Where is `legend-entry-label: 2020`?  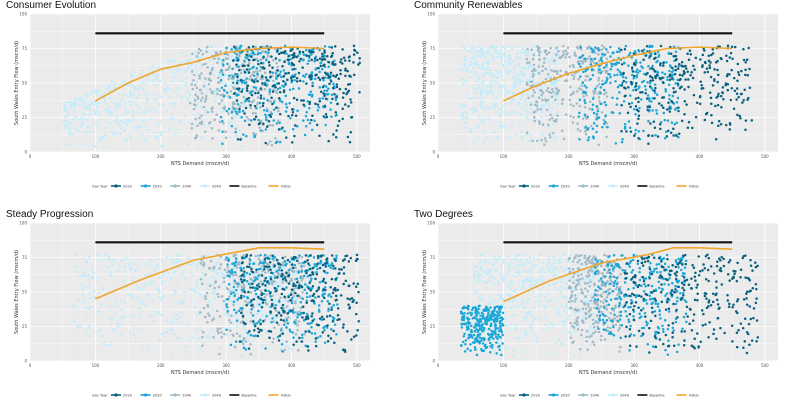
legend-entry-label: 2020 is located at coordinates (536, 186).